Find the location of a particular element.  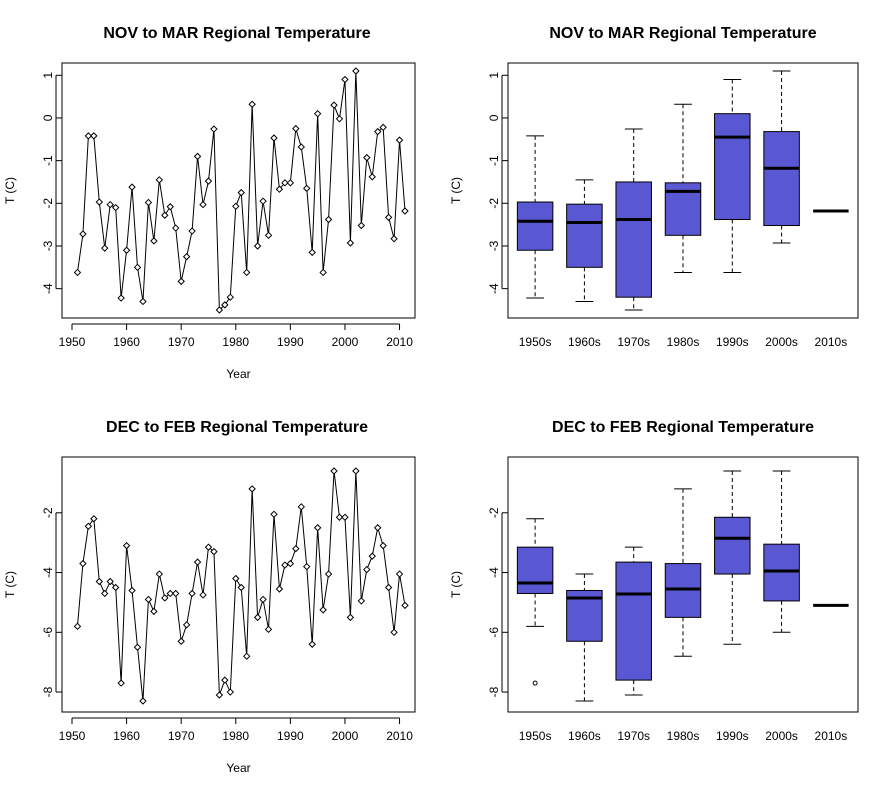

y-tick-label: 0 is located at coordinates (48, 117).